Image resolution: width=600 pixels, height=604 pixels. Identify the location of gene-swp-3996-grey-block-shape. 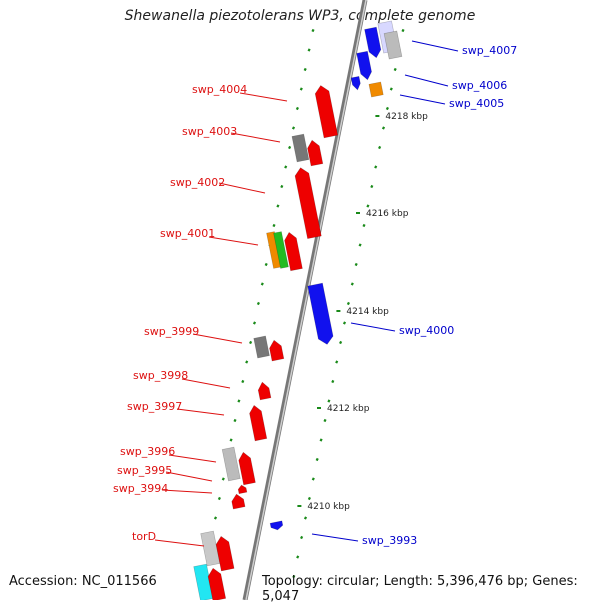
(231, 464).